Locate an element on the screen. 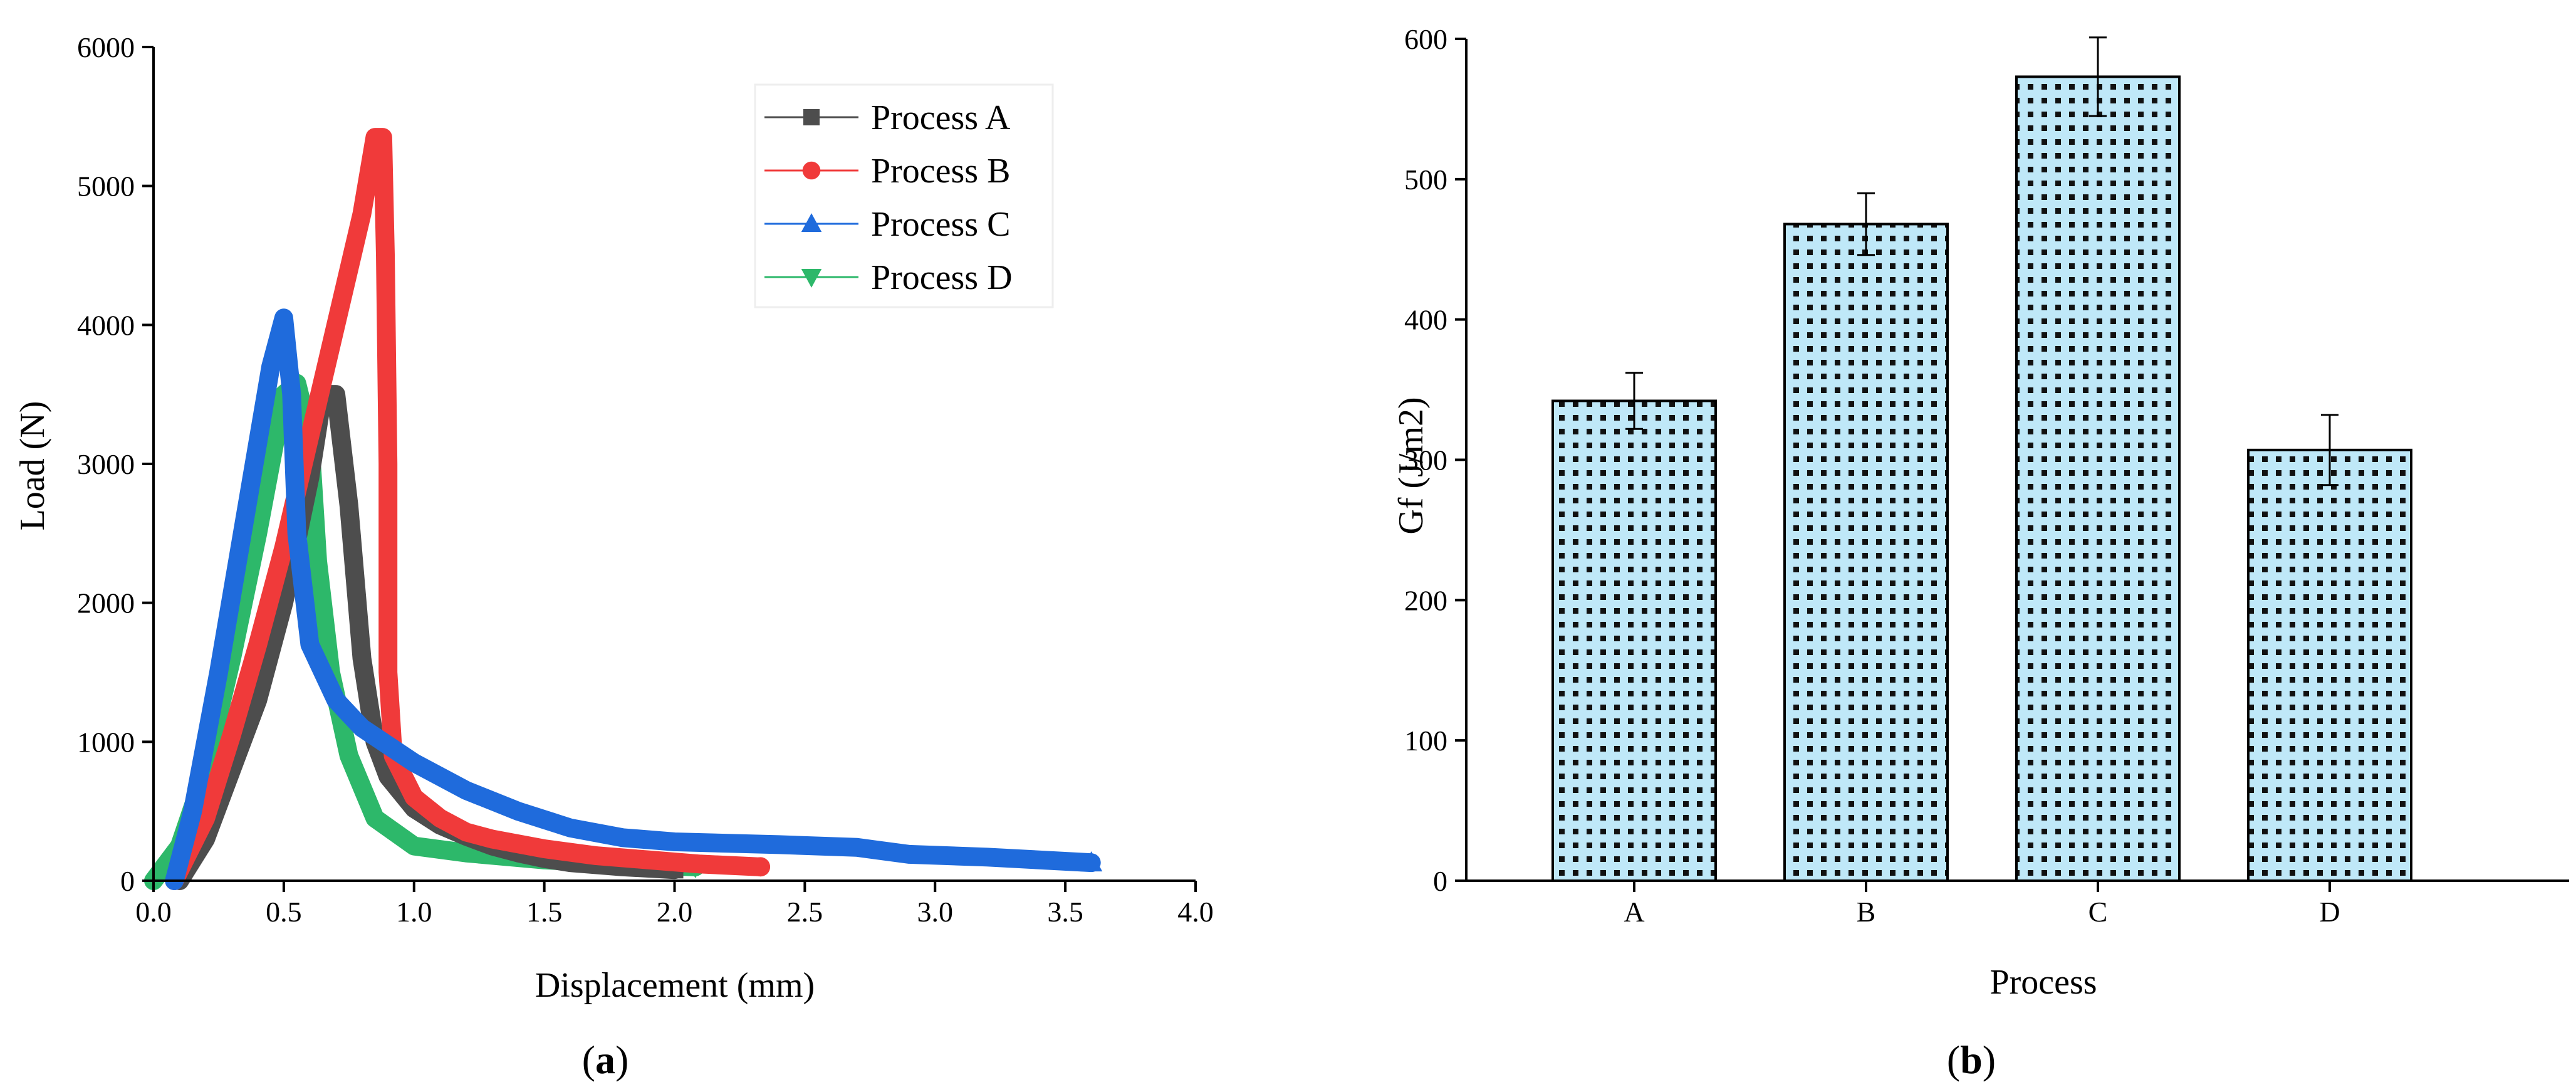  legend: Process A Process B Process C Process D is located at coordinates (904, 196).